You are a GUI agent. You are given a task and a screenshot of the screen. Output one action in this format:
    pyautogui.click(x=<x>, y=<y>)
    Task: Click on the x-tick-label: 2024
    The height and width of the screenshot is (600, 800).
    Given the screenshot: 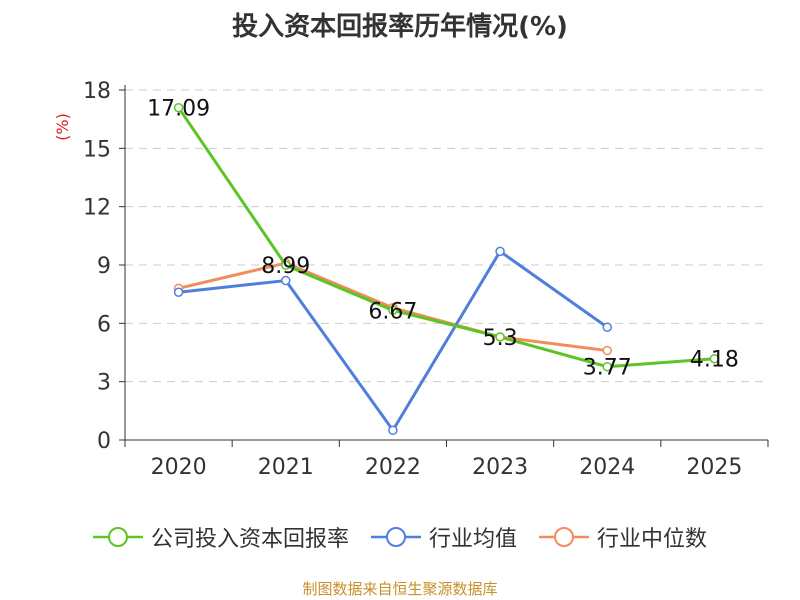 What is the action you would take?
    pyautogui.click(x=607, y=467)
    